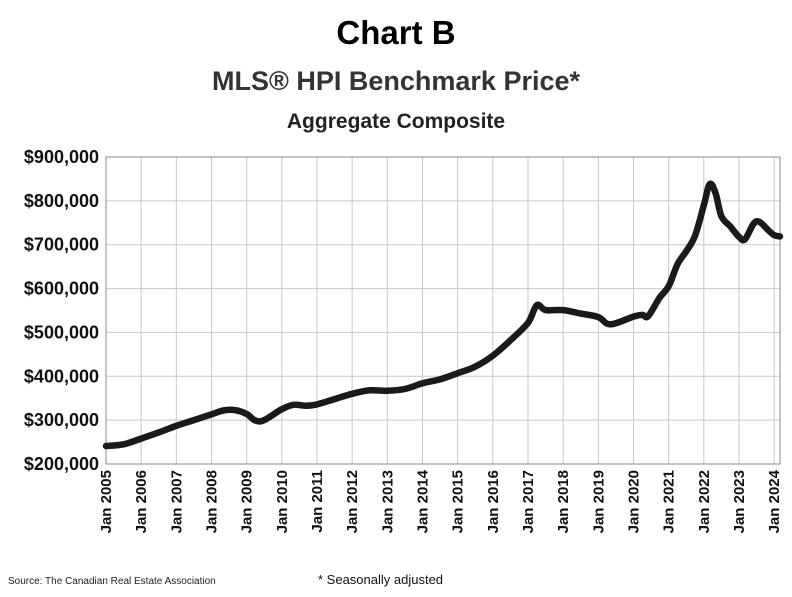 The image size is (792, 597). Describe the element at coordinates (61, 245) in the screenshot. I see `y-tick-label: $700,000` at that location.